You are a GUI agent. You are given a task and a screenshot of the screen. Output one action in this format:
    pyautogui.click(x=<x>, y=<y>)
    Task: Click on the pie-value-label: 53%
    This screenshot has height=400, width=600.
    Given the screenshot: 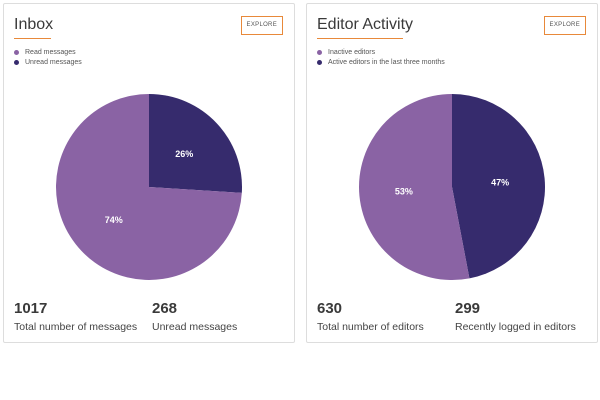 What is the action you would take?
    pyautogui.click(x=404, y=192)
    